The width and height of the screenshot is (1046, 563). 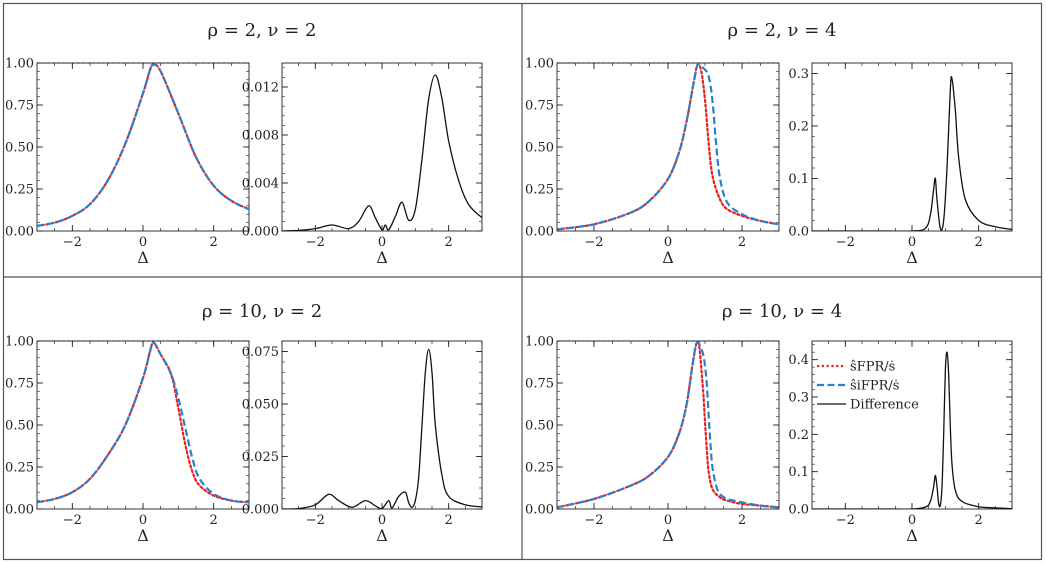 I want to click on y-tick-label: 0.050, so click(x=260, y=405).